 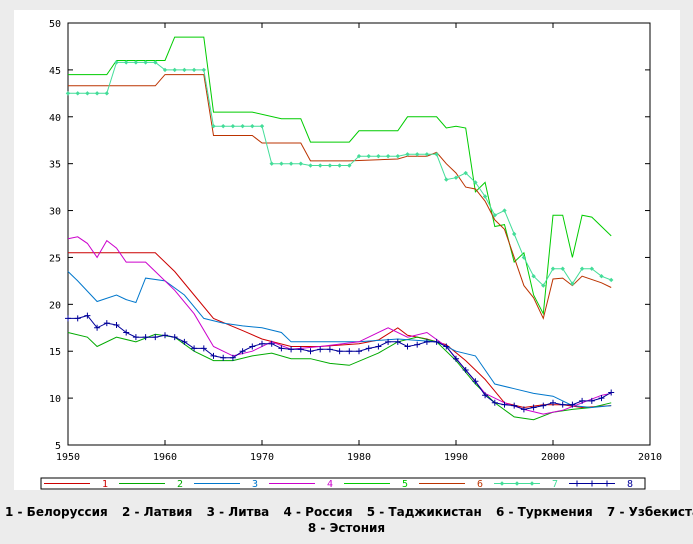 What do you see at coordinates (105, 484) in the screenshot?
I see `legend-label: 1` at bounding box center [105, 484].